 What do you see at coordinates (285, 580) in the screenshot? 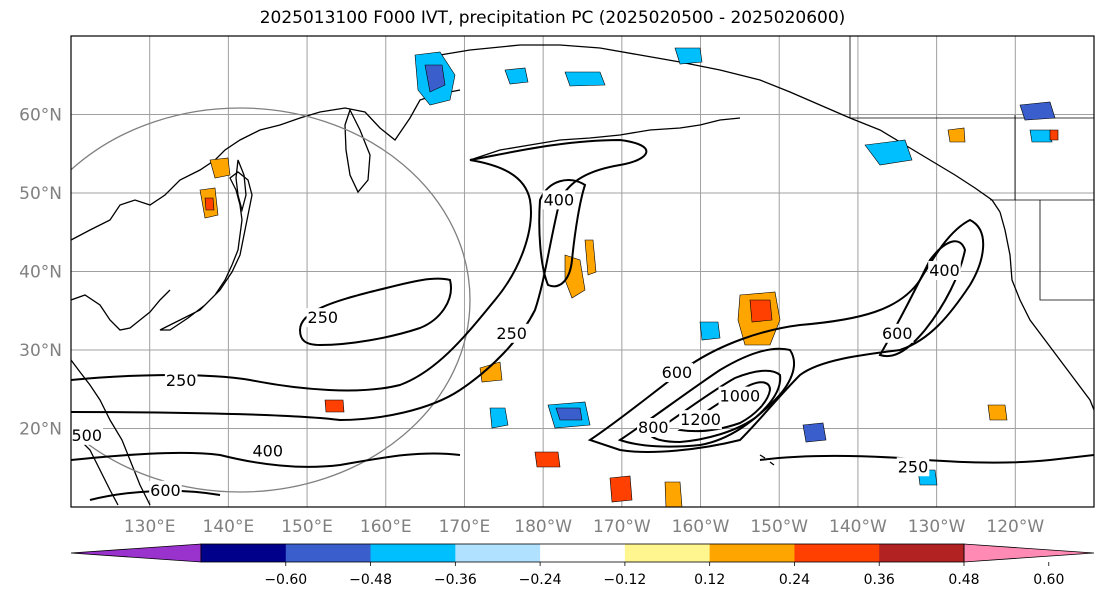
I see `colorbar-tick-label: −0.60` at bounding box center [285, 580].